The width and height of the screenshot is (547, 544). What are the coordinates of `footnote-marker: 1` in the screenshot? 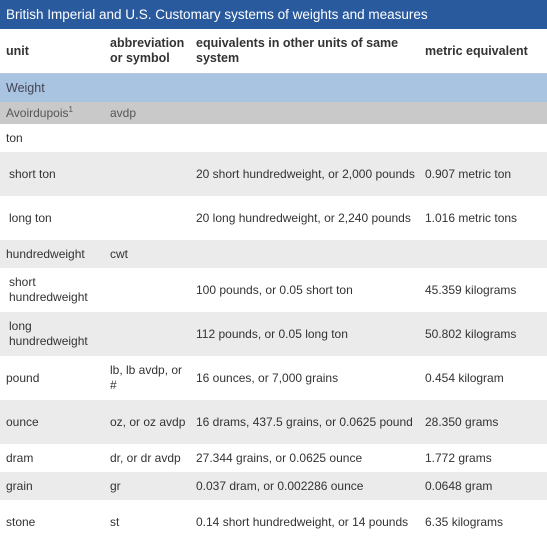 It's located at (70, 109).